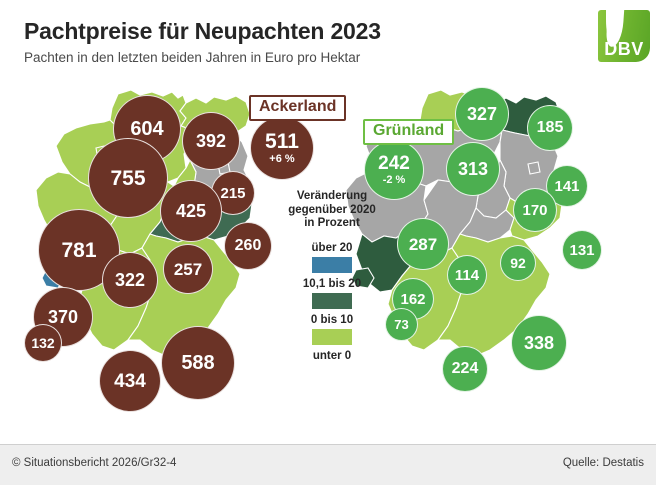  I want to click on bubble-value: 257, so click(188, 269).